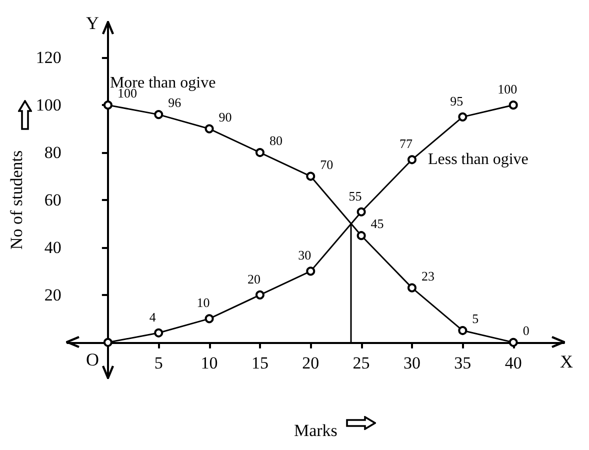  Describe the element at coordinates (475, 318) in the screenshot. I see `data-label: 5` at that location.